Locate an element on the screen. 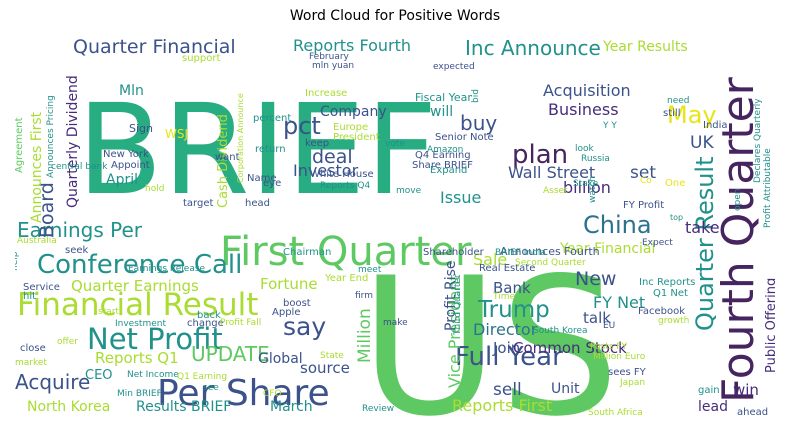  word-reports-fourth: Reports Fourth is located at coordinates (352, 45).